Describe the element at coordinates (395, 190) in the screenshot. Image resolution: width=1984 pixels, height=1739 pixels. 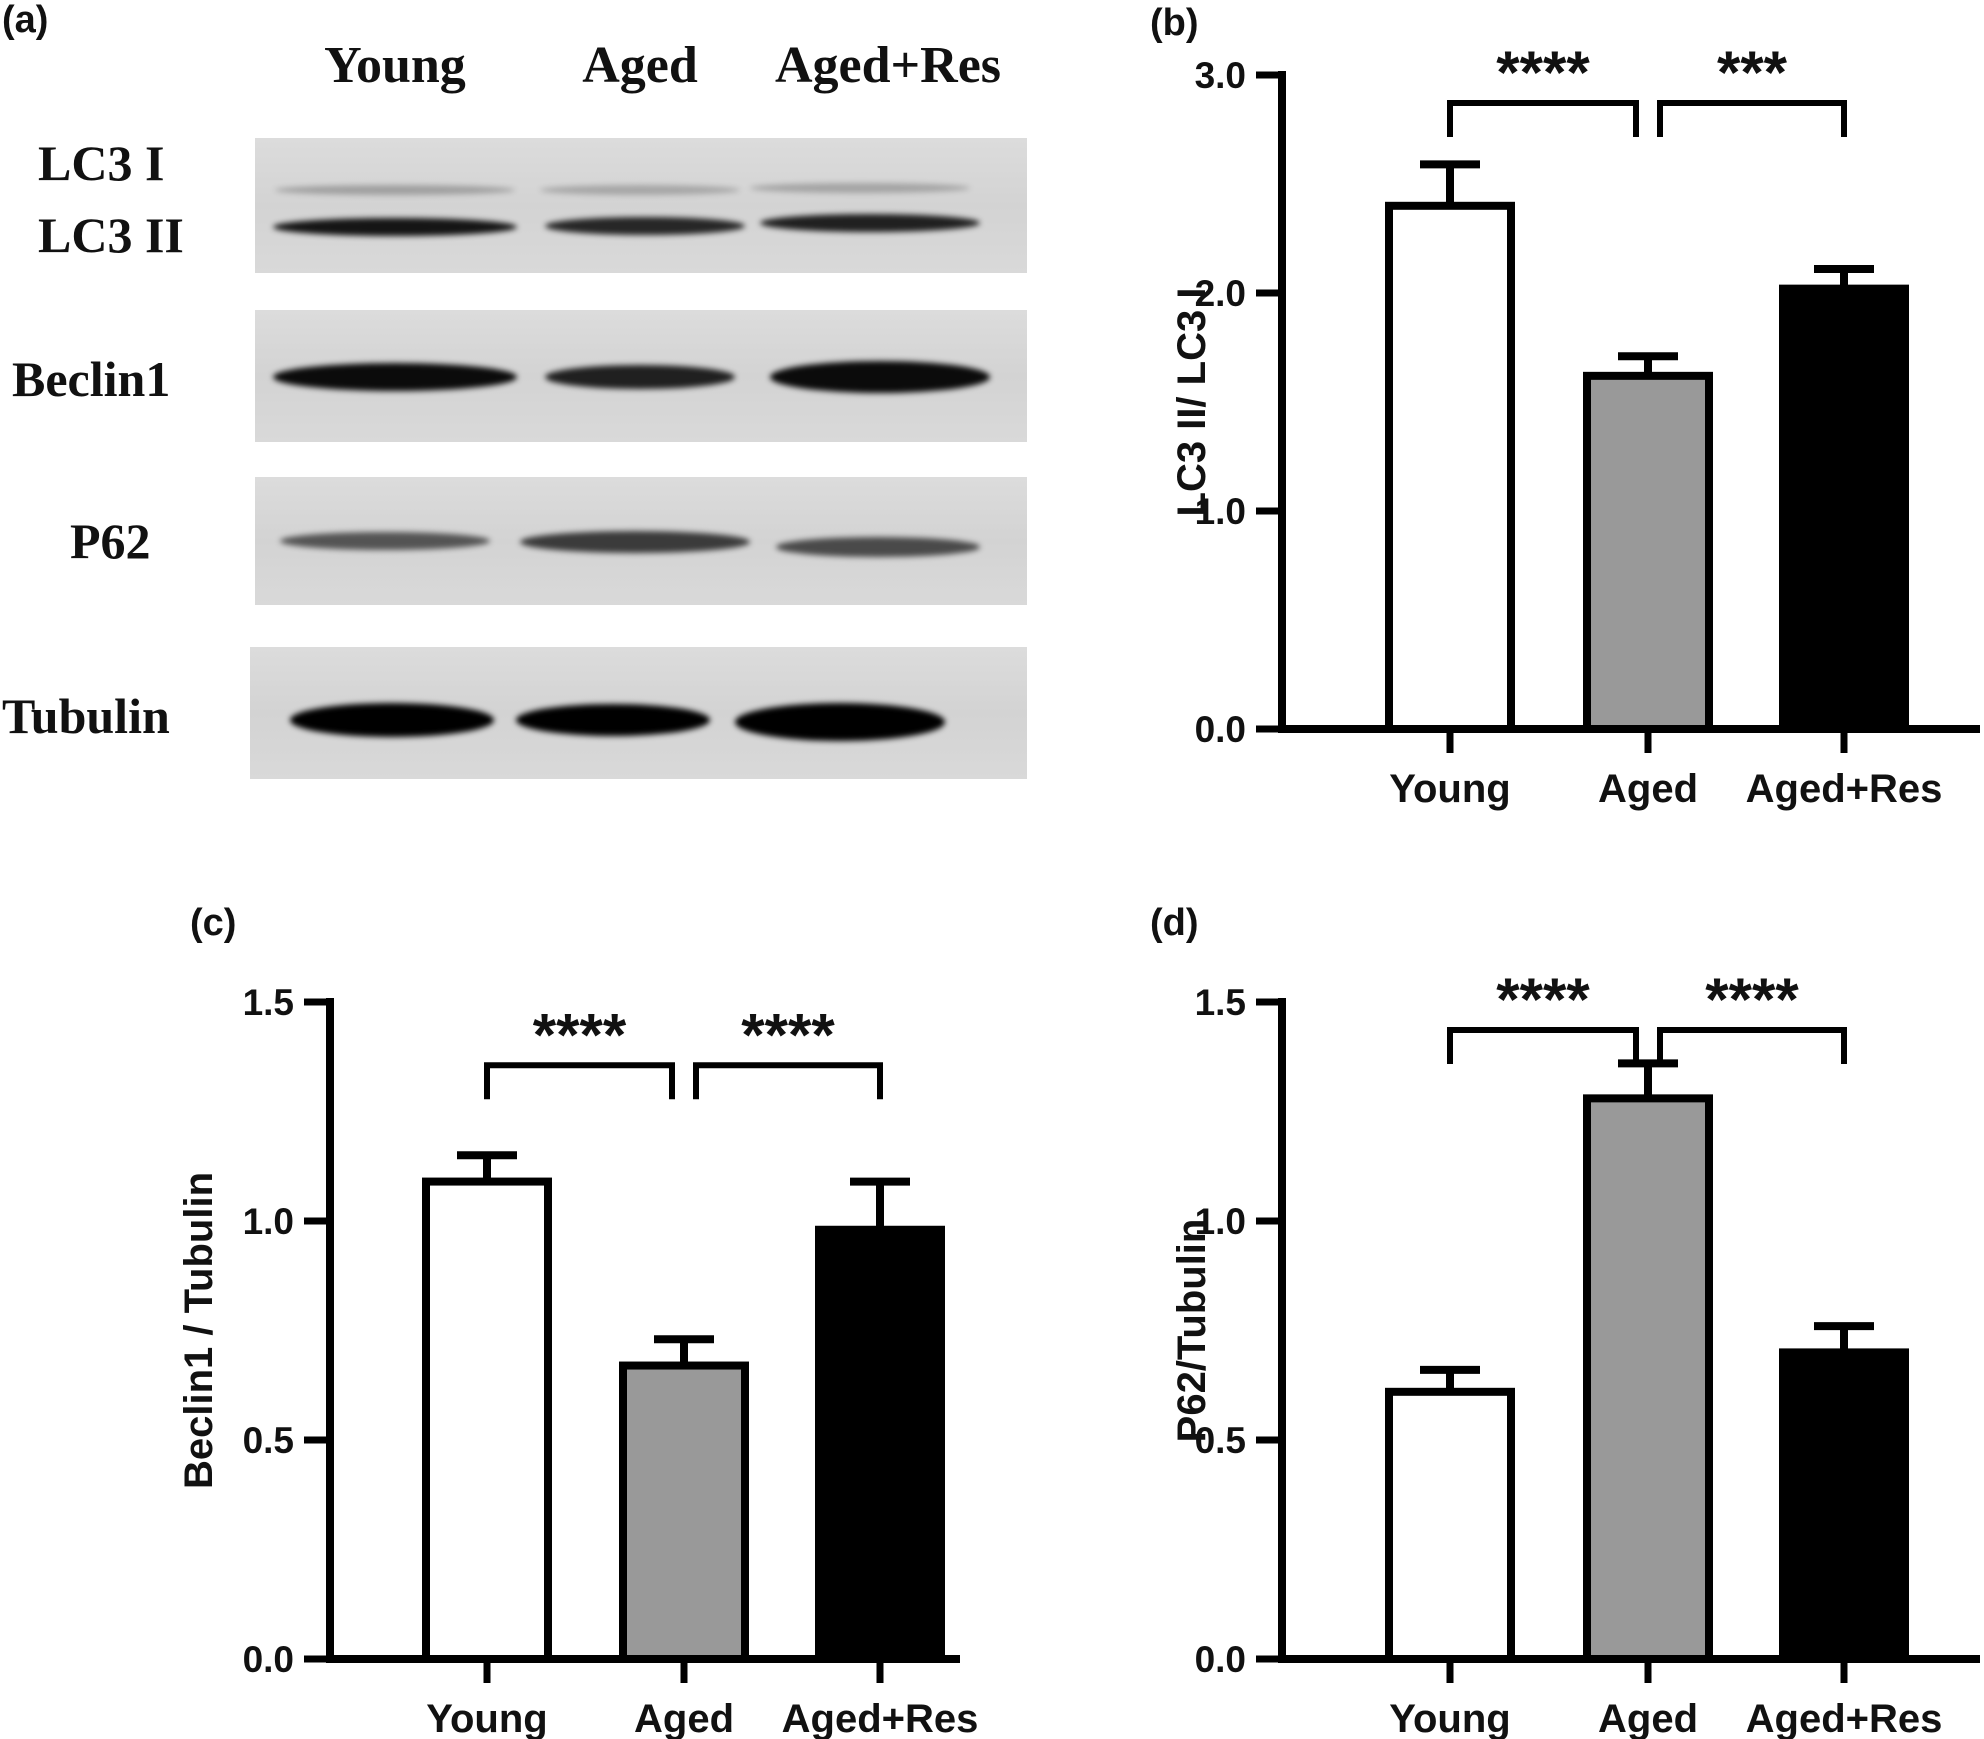
I see `band-lc3-i-young` at that location.